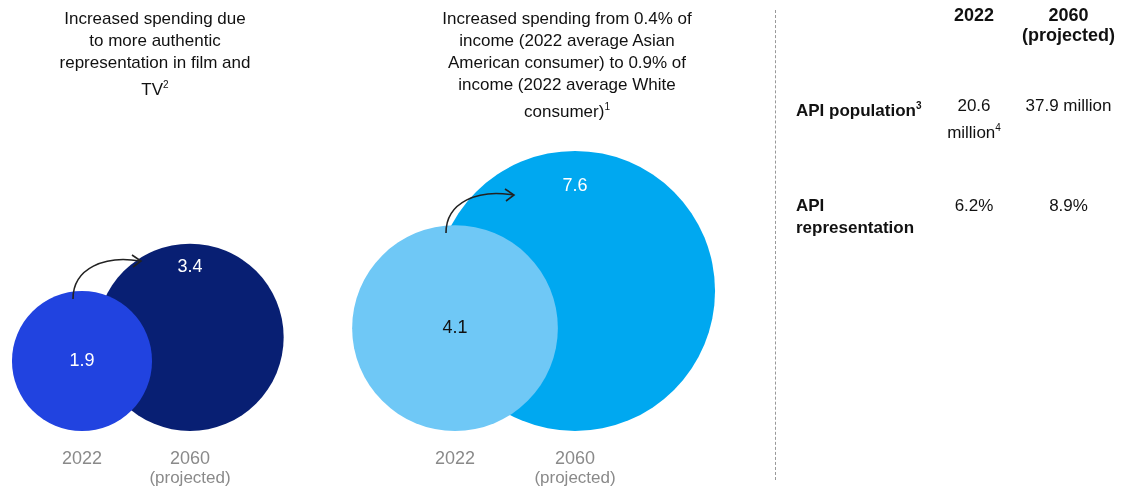 The image size is (1129, 491). Describe the element at coordinates (190, 266) in the screenshot. I see `data-label: 3.4` at that location.